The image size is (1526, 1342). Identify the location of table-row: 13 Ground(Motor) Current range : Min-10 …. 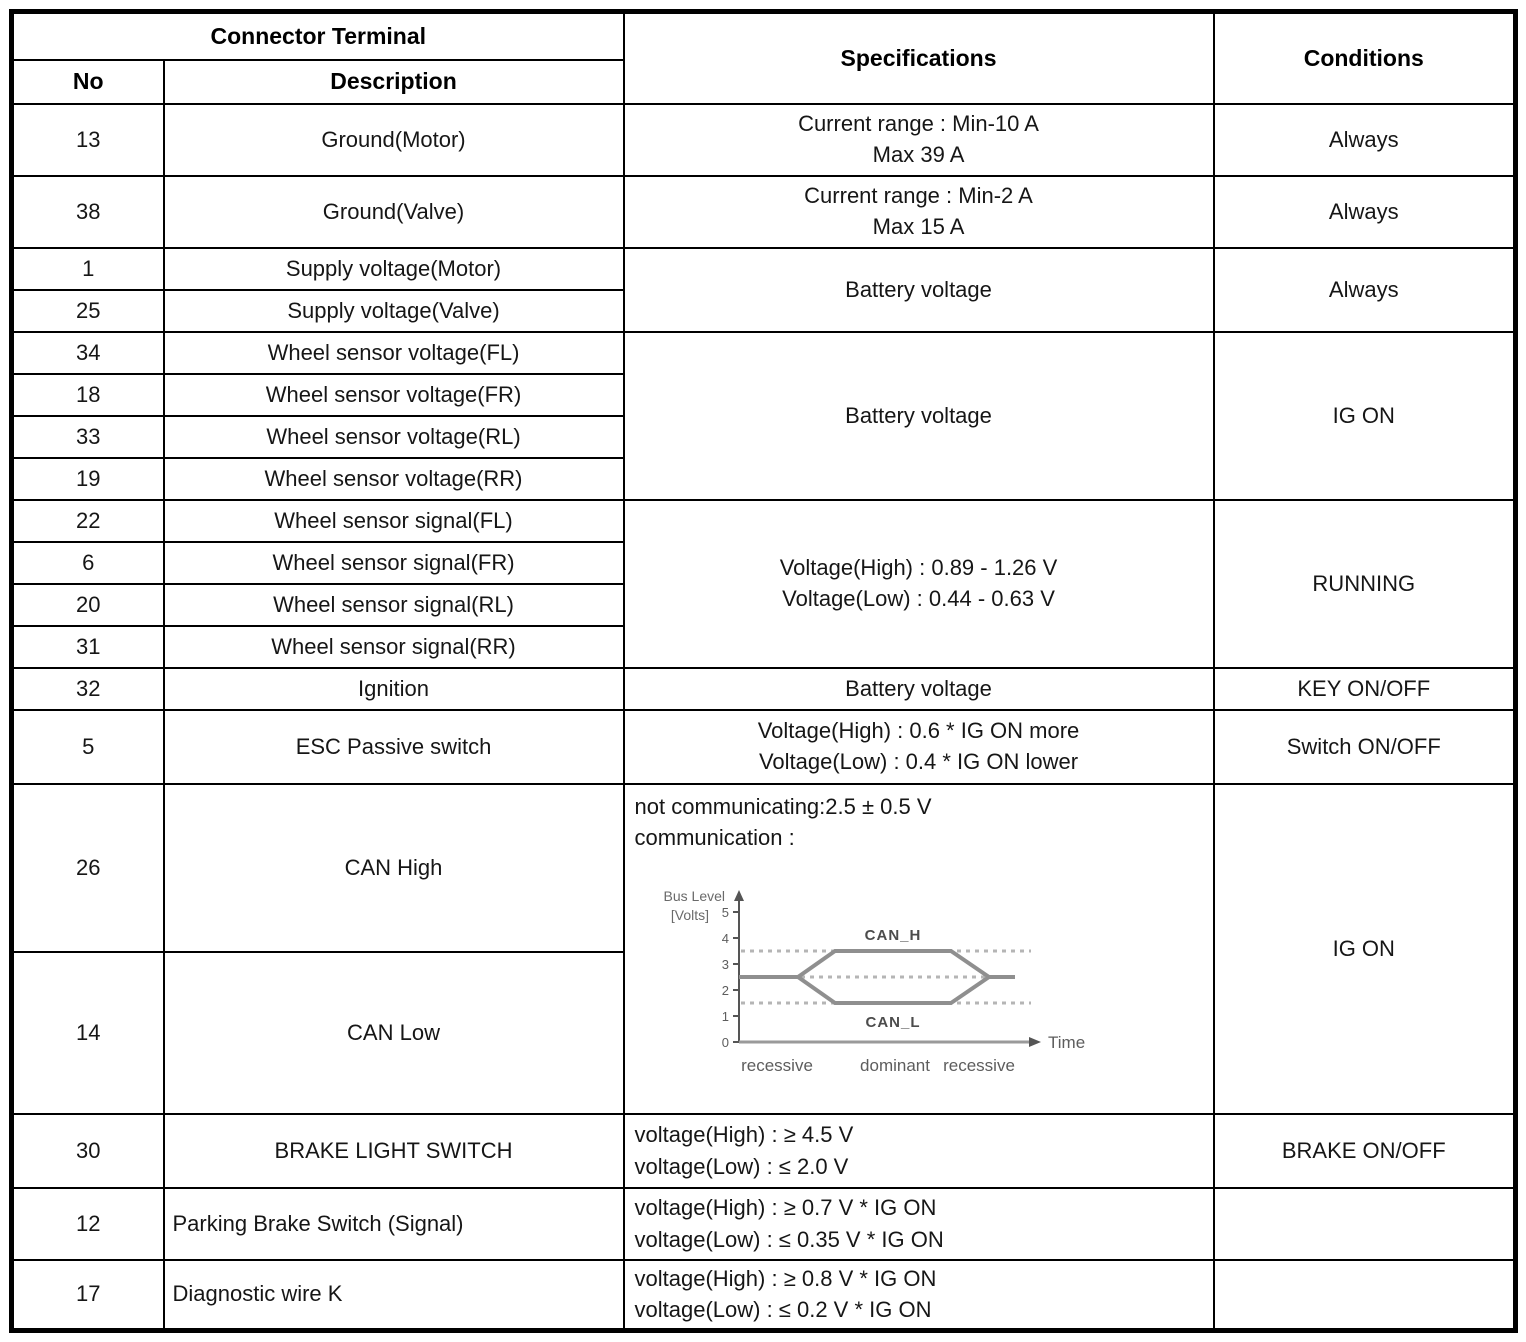
(763, 139).